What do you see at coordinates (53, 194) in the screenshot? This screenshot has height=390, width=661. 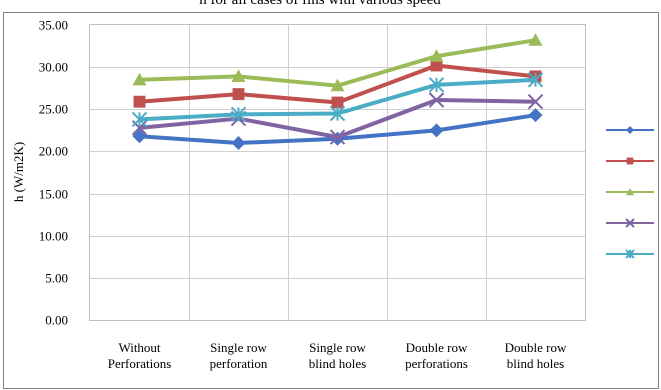 I see `y-tick-label: 15.00` at bounding box center [53, 194].